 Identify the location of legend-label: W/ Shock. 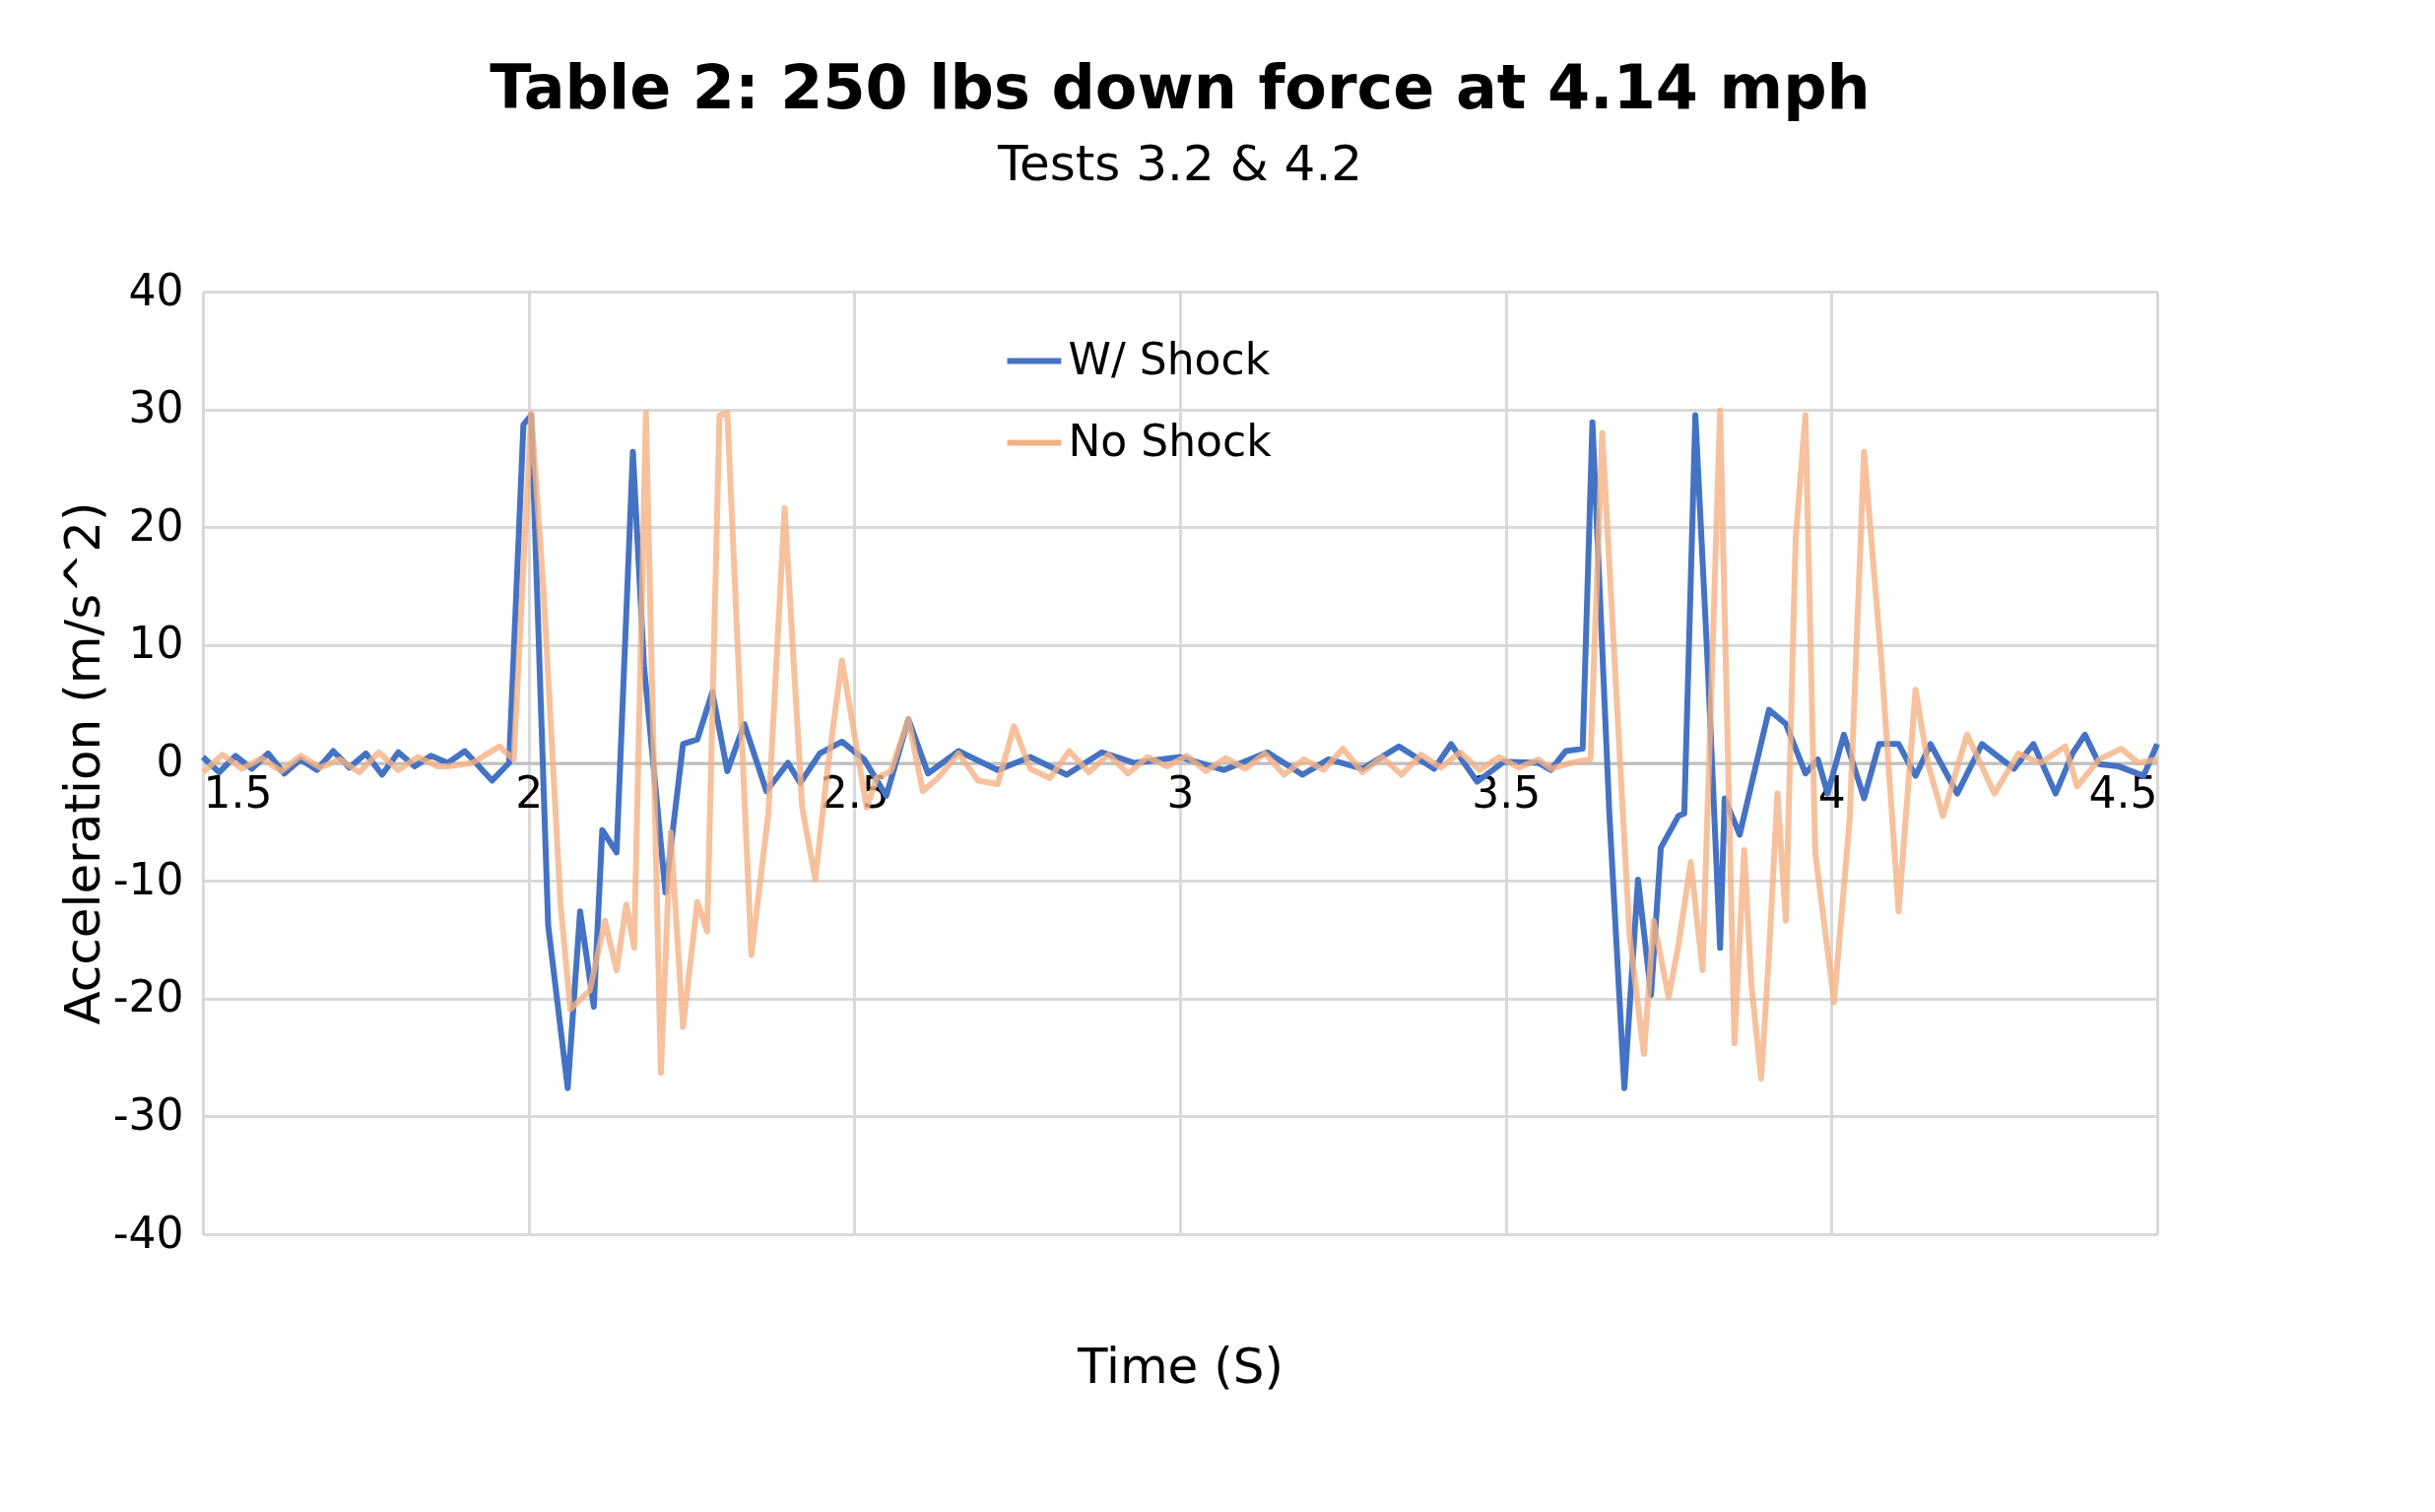
(1169, 358).